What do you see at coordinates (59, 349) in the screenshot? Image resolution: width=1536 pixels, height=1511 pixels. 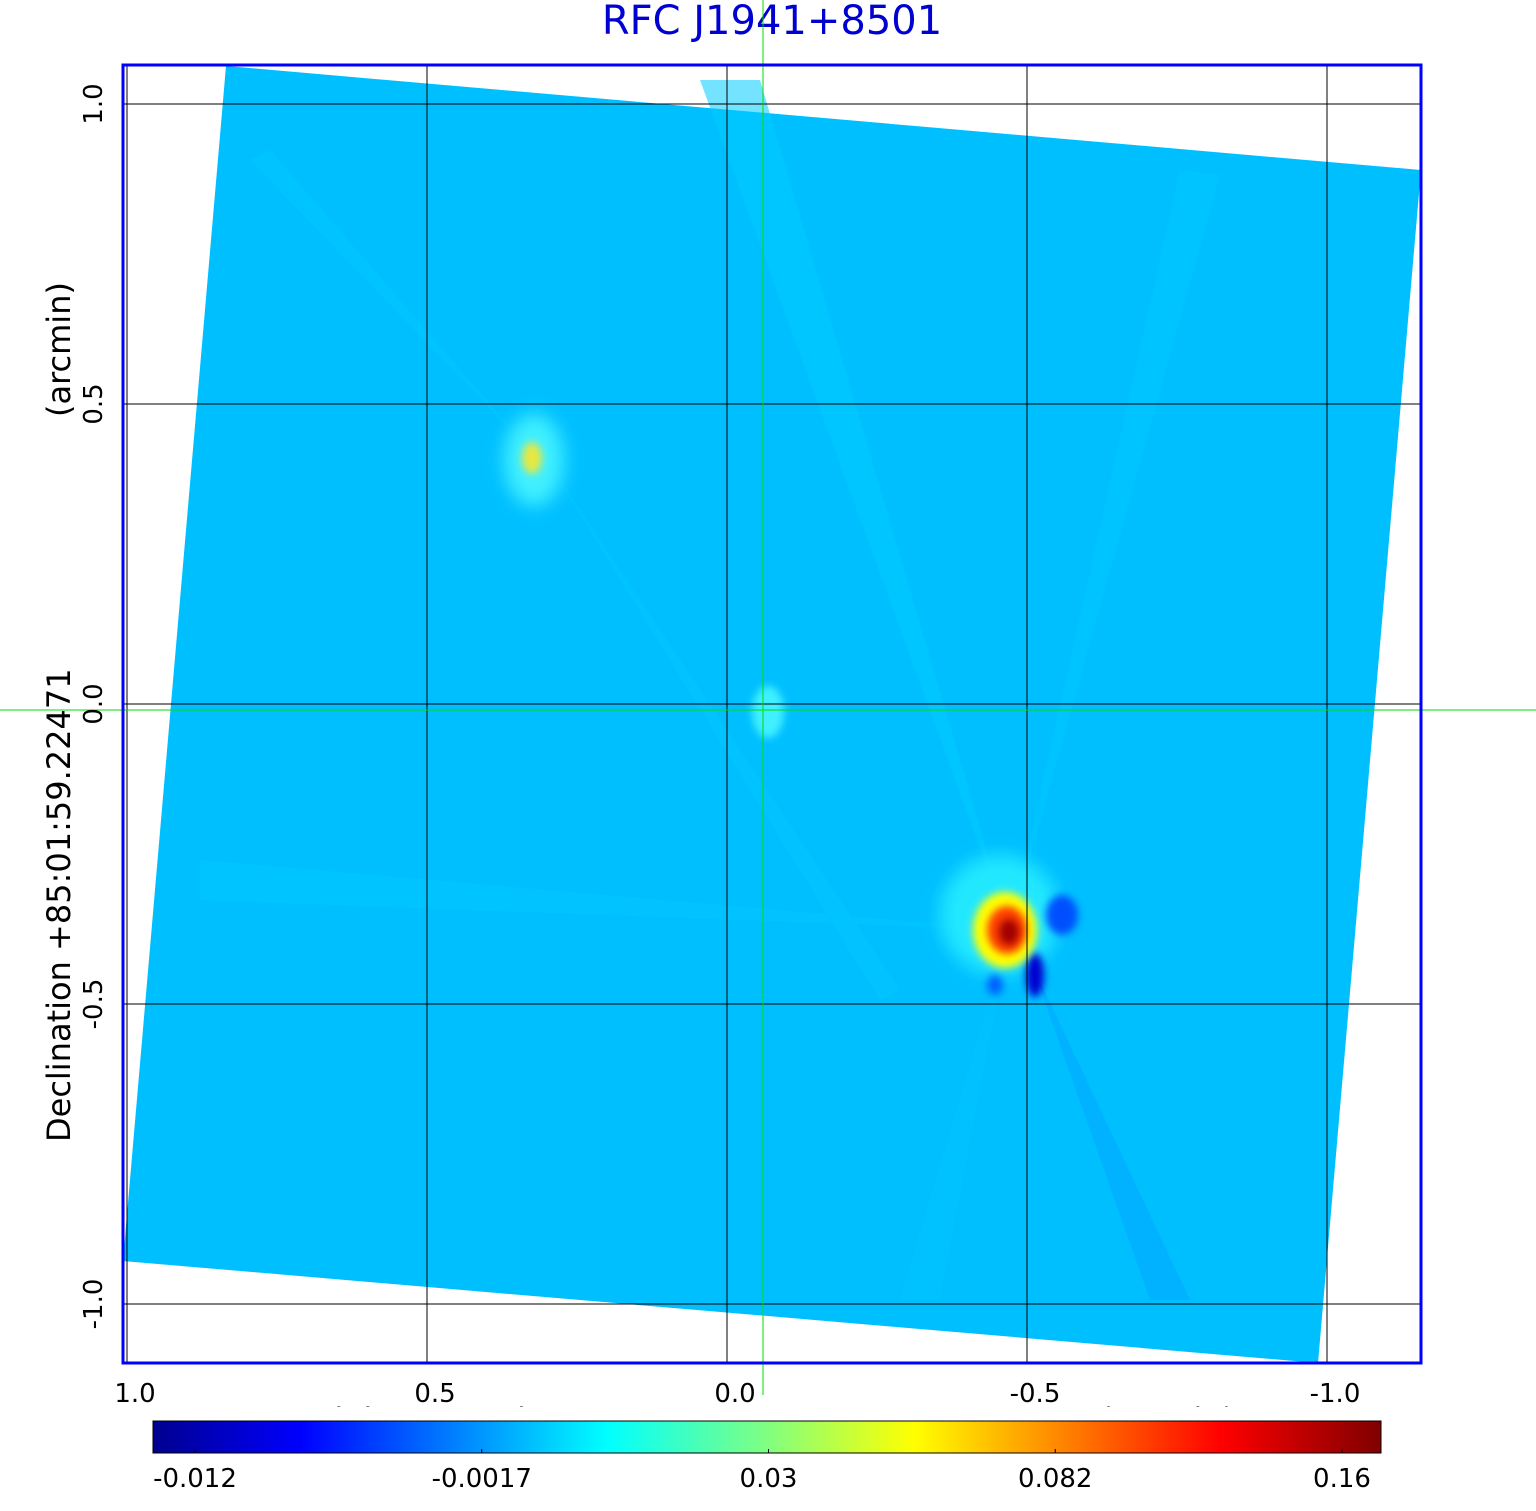 I see `y-axis-unit: (arcmin)` at bounding box center [59, 349].